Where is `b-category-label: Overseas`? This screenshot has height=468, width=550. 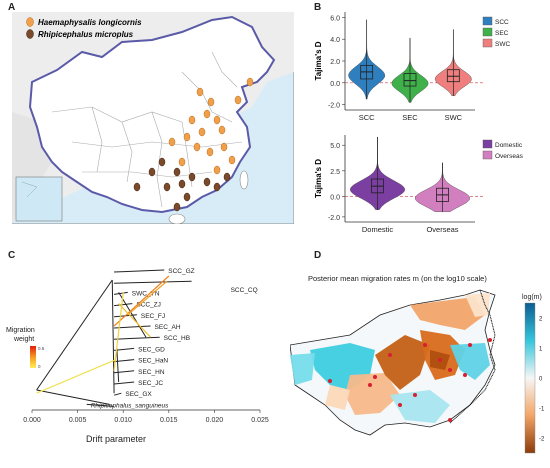 b-category-label: Overseas is located at coordinates (442, 229).